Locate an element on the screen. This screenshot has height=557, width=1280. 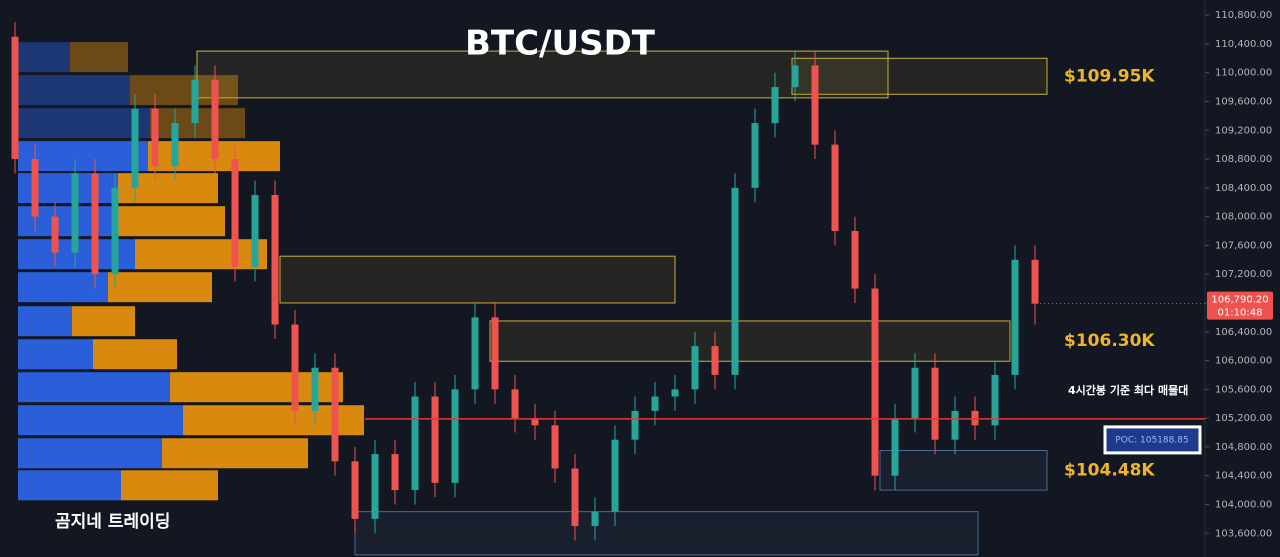
y-tick-label: 110,000.00 is located at coordinates (1243, 73).